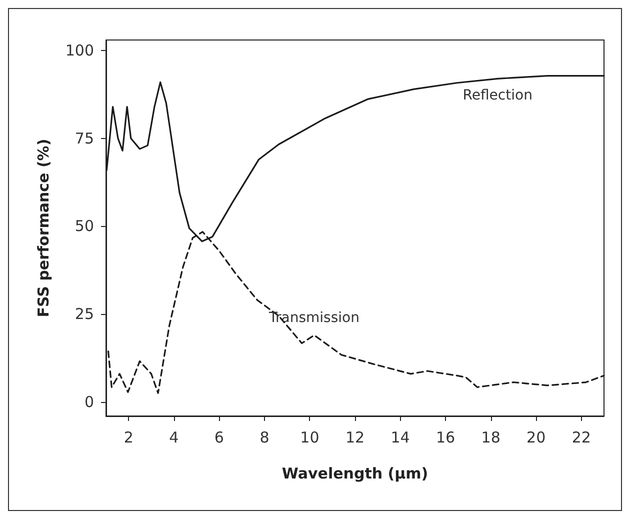  What do you see at coordinates (43, 228) in the screenshot?
I see `y-axis-title: FSS performance (%)` at bounding box center [43, 228].